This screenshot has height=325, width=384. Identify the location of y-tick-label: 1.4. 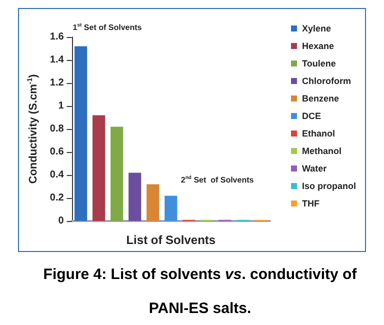
(57, 60).